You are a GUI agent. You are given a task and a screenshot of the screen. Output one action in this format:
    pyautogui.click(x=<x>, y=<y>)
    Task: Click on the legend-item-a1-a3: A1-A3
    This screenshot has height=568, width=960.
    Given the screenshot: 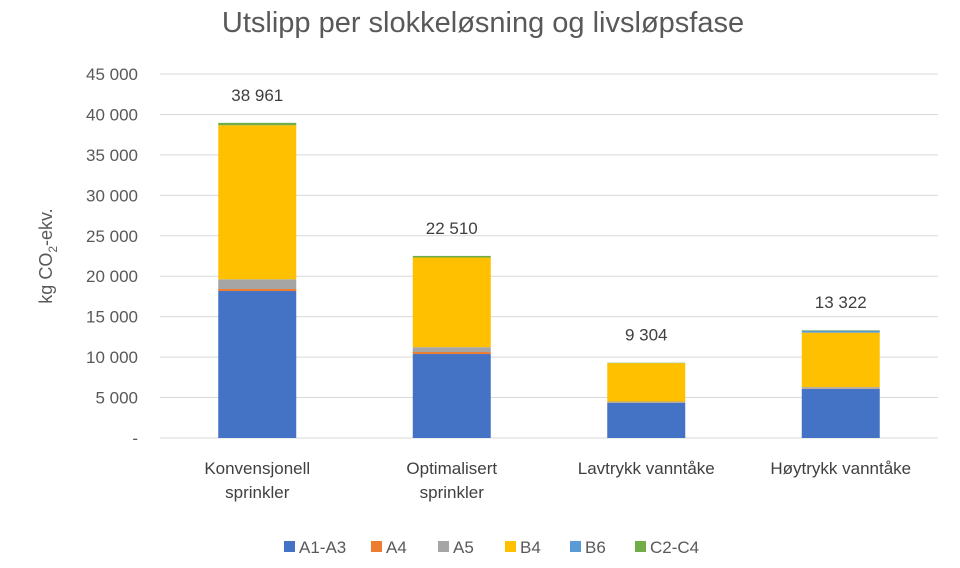 What is the action you would take?
    pyautogui.click(x=315, y=547)
    